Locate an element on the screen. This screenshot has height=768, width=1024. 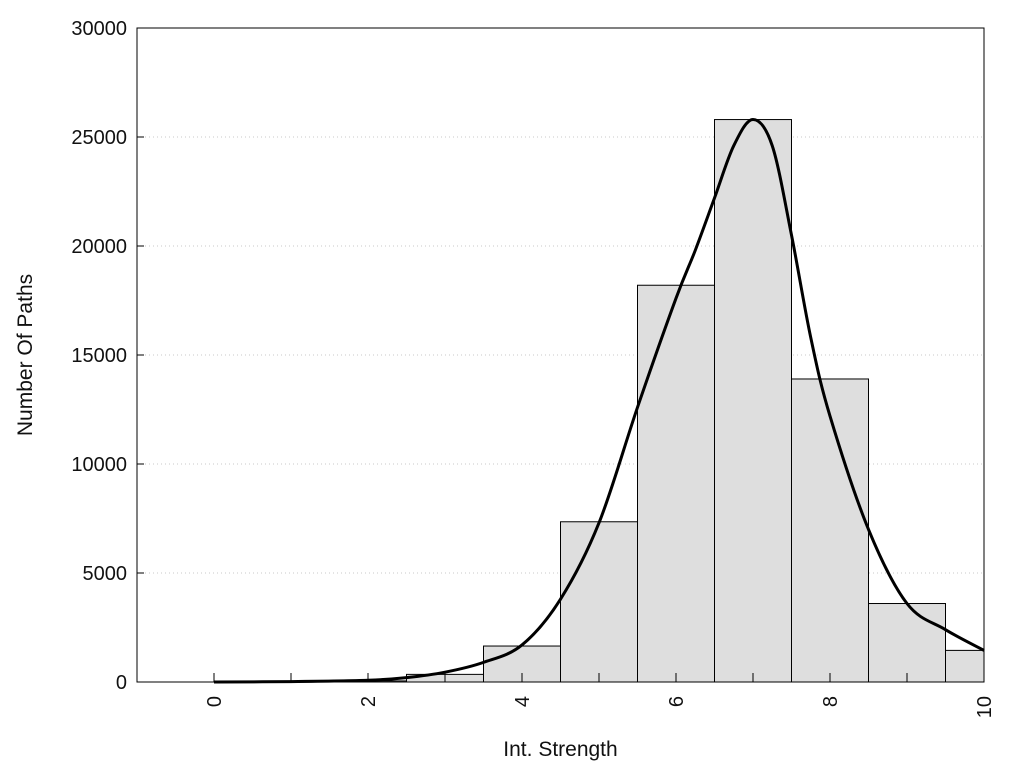
x-tick-label: 8 is located at coordinates (831, 701).